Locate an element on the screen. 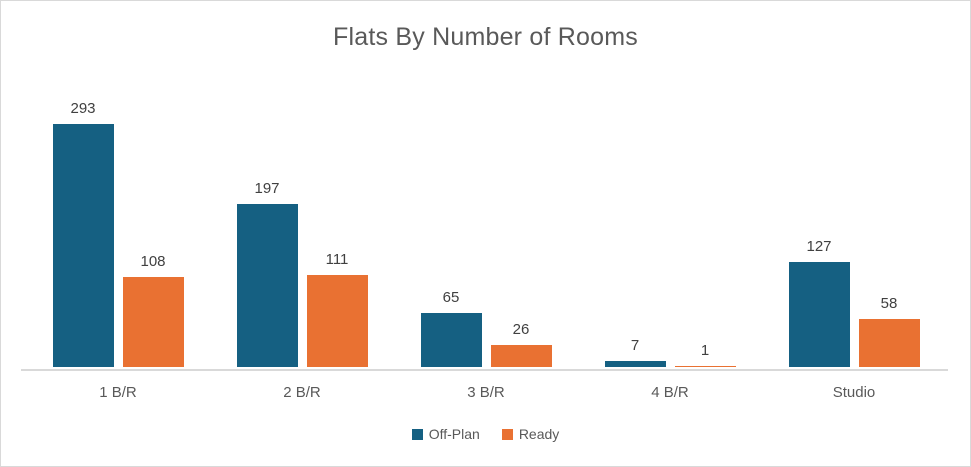 This screenshot has width=971, height=467. legend-item: Off-Plan is located at coordinates (445, 434).